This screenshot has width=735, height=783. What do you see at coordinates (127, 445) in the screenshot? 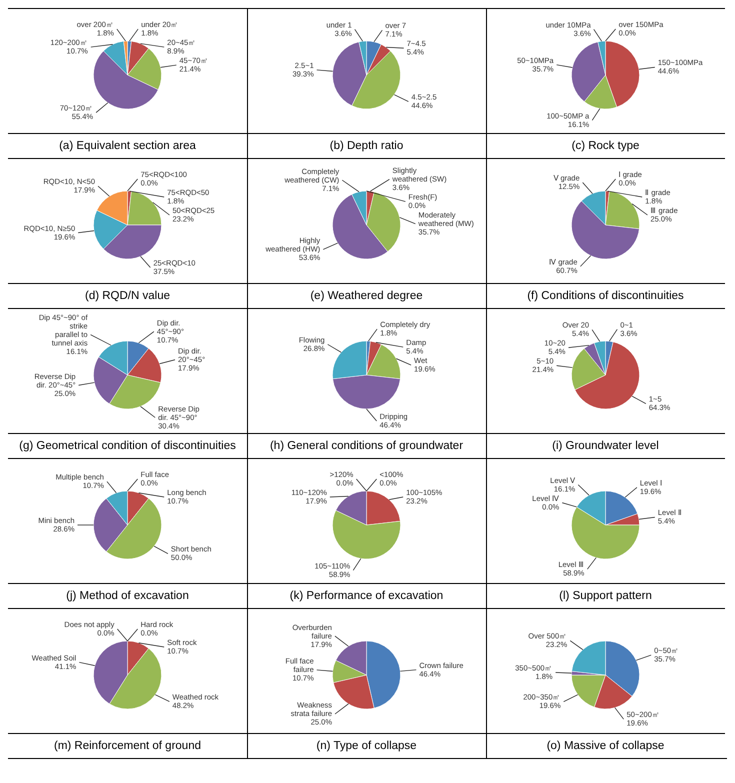
I see `text: (g) Geometrical condition of discontinuities` at bounding box center [127, 445].